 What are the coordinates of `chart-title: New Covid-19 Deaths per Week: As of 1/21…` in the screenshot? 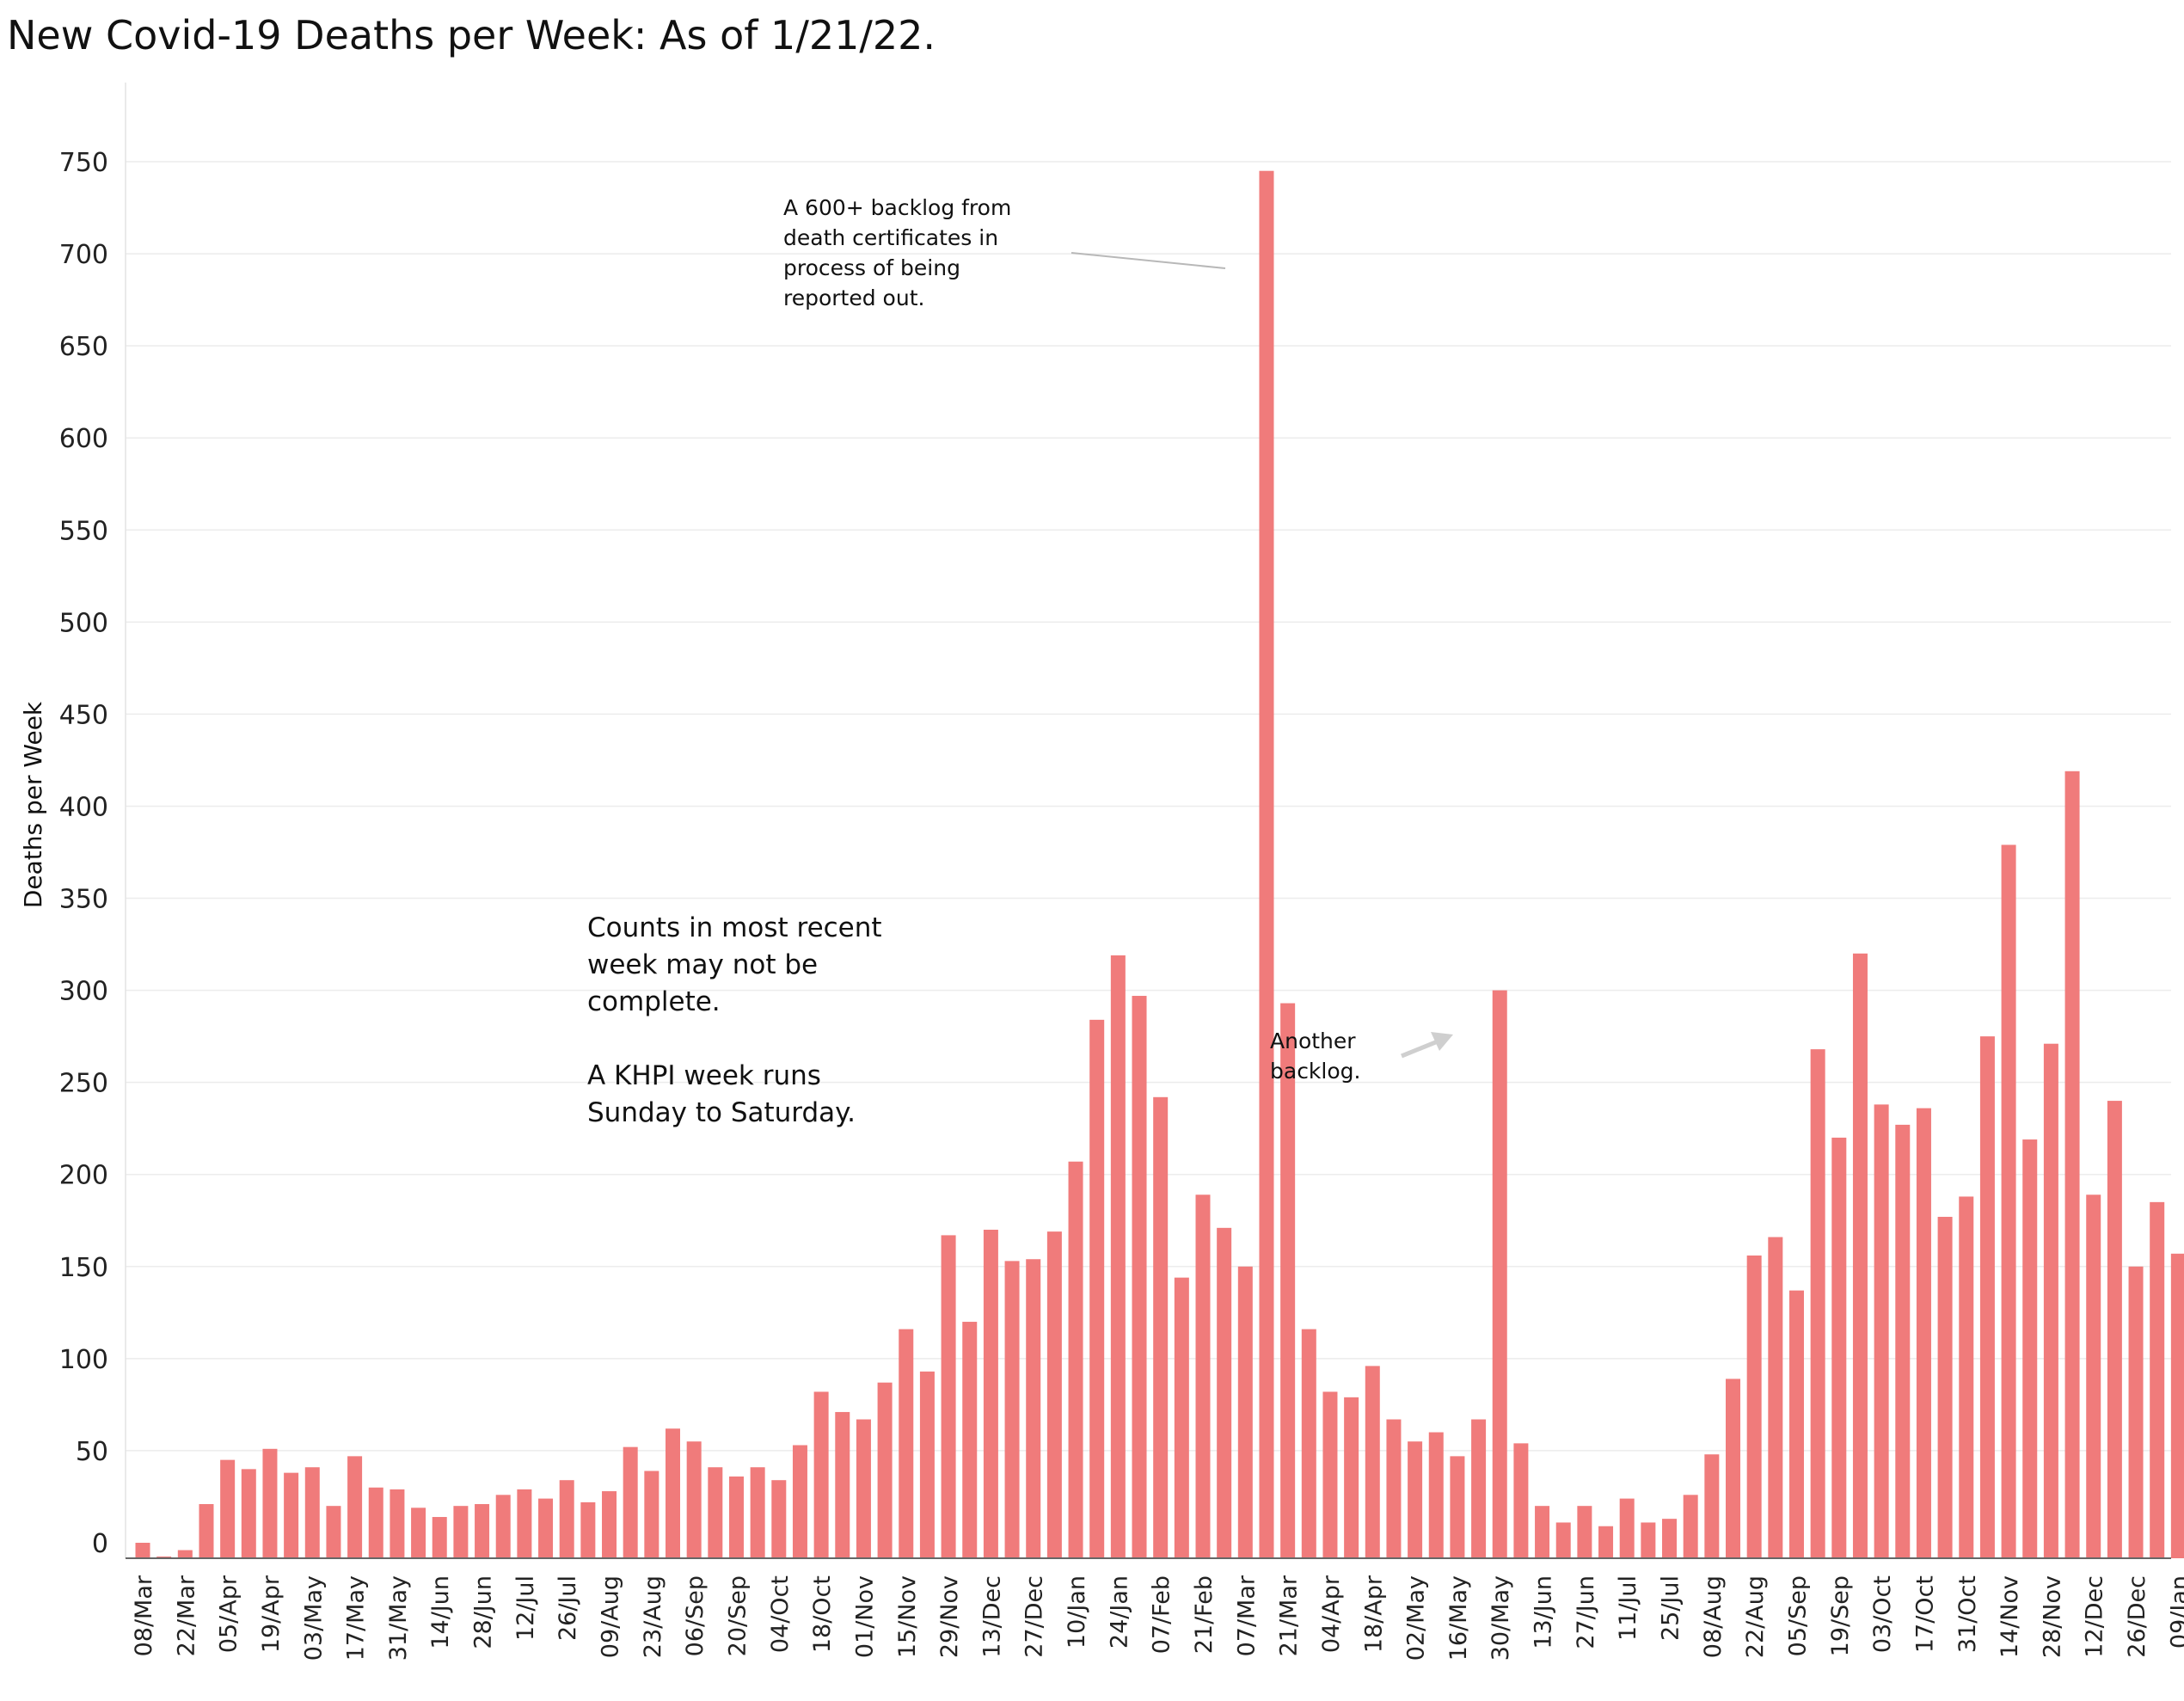 It's located at (471, 35).